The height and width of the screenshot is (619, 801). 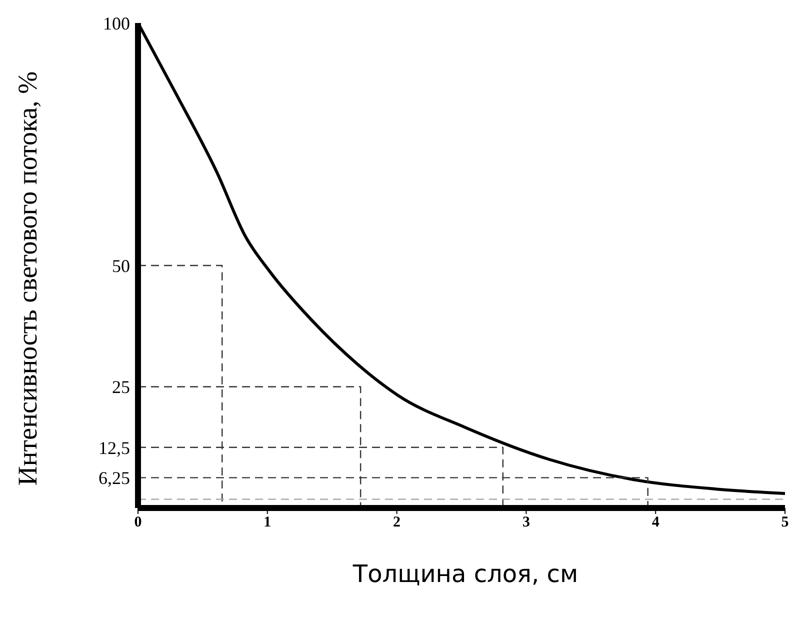 What do you see at coordinates (28, 278) in the screenshot?
I see `y-axis-title: Интенсивность светового потока, %` at bounding box center [28, 278].